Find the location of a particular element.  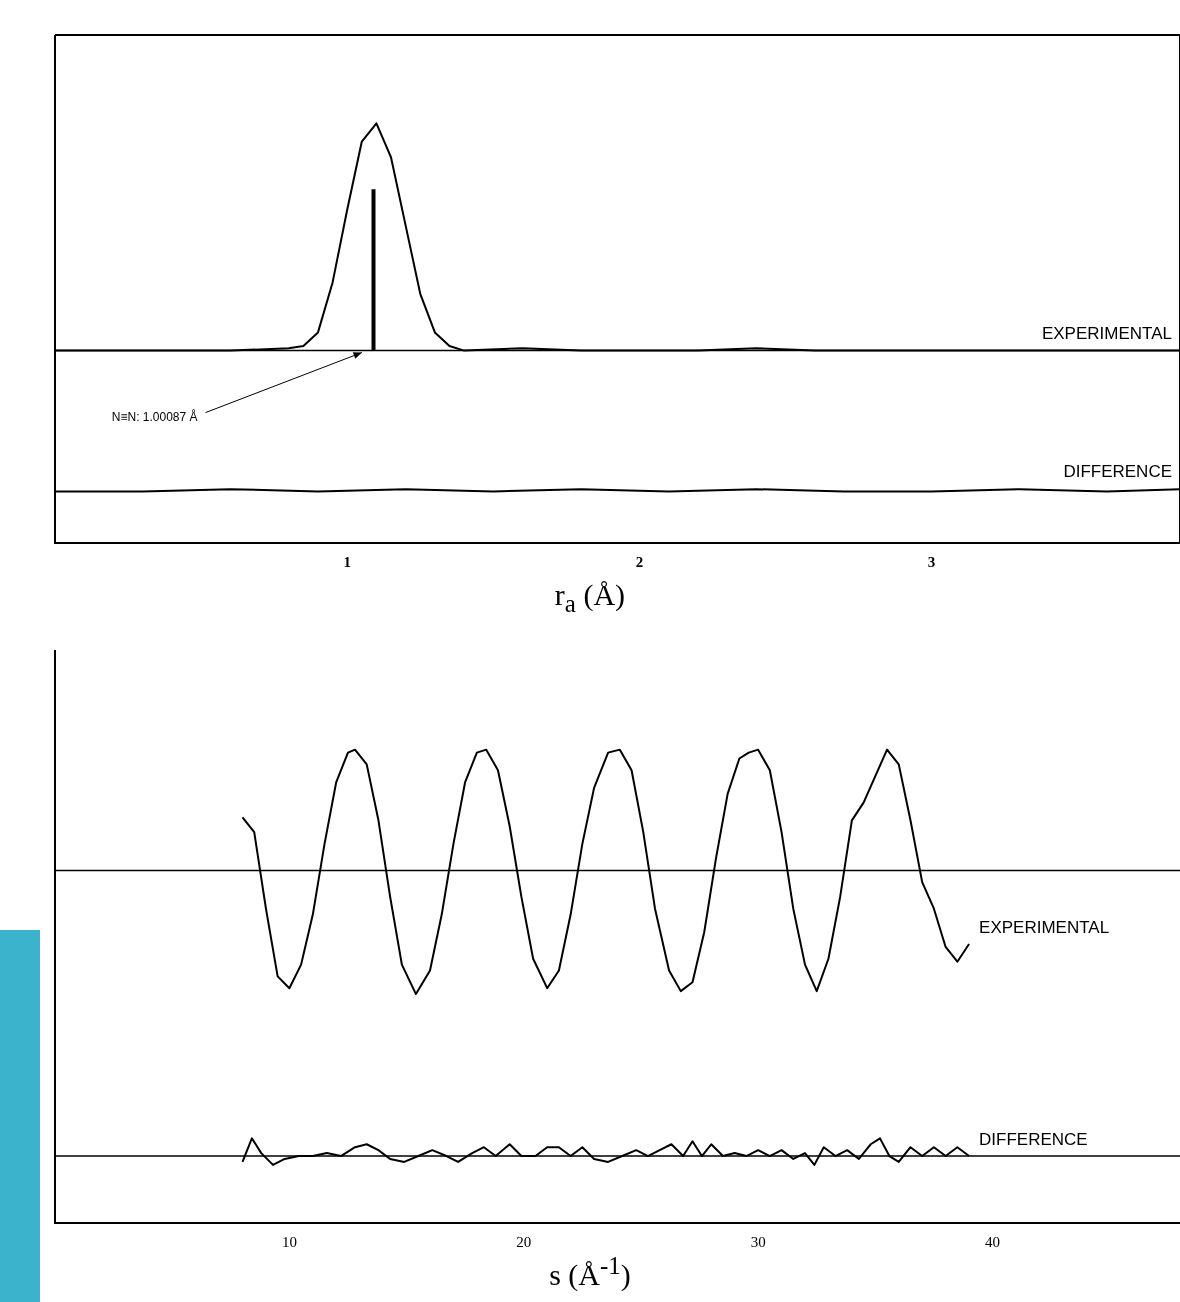

x-tick-label: 10 is located at coordinates (289, 1241).